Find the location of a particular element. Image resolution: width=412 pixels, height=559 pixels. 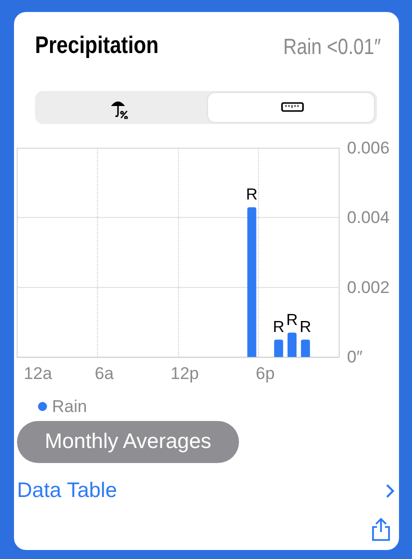

x-tick-label: 12p is located at coordinates (184, 373).